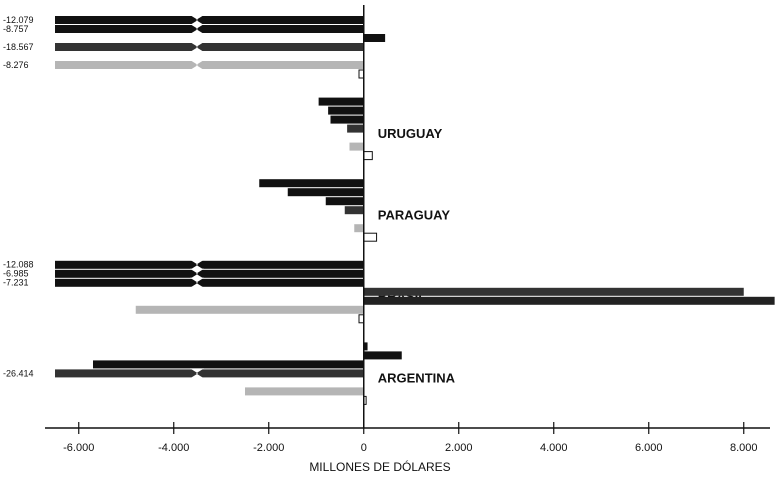 The width and height of the screenshot is (777, 481). Describe the element at coordinates (649, 448) in the screenshot. I see `x-tick-label: 6.000` at that location.